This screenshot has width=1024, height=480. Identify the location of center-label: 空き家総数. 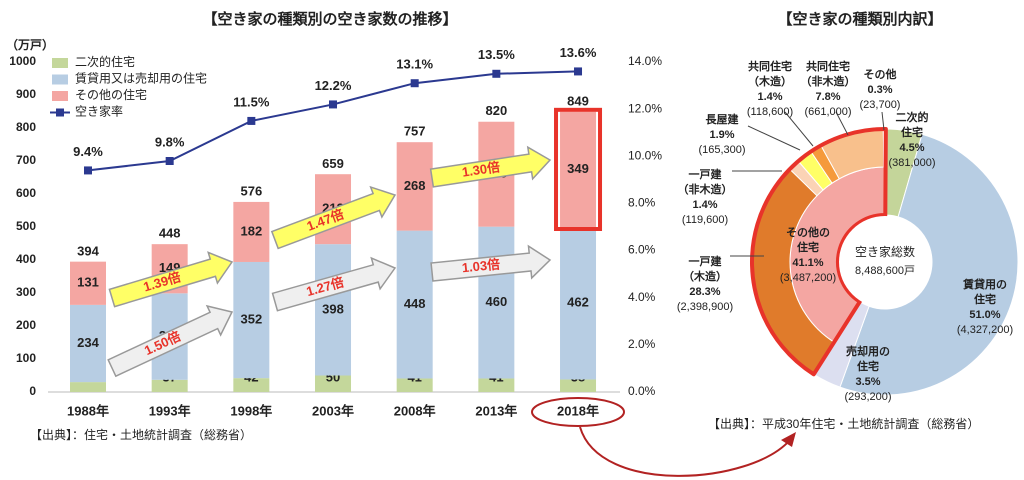
(885, 251).